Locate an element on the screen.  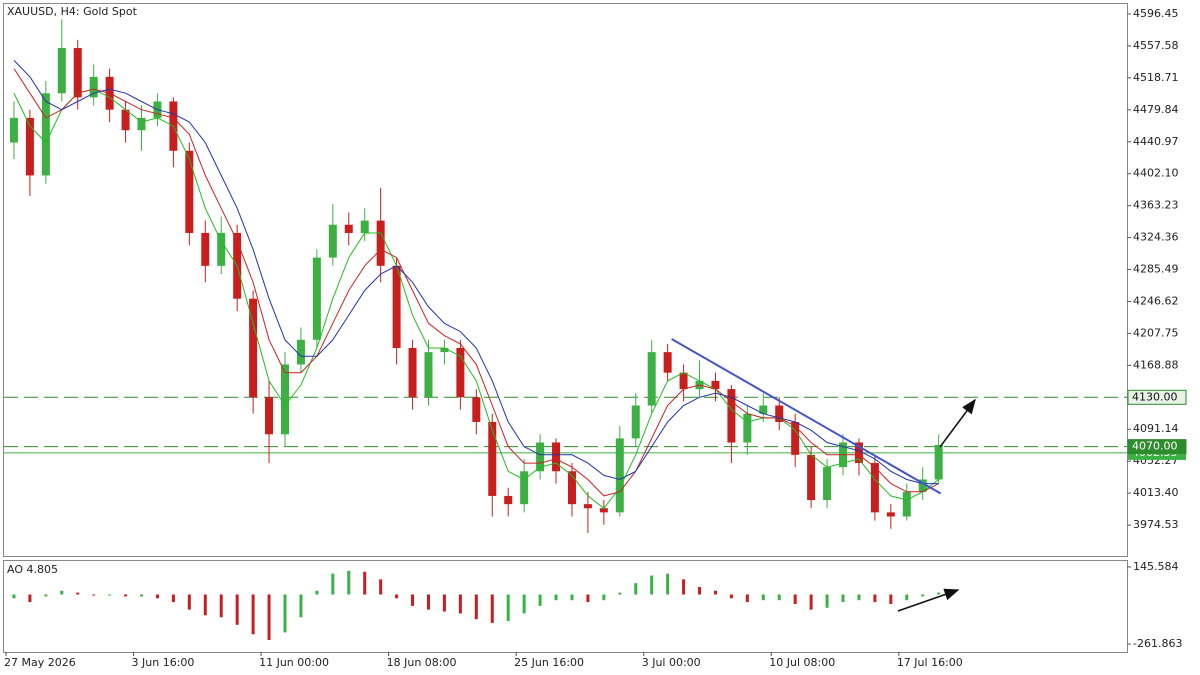
x-tick-label: 3 Jul 00:00 is located at coordinates (671, 662).